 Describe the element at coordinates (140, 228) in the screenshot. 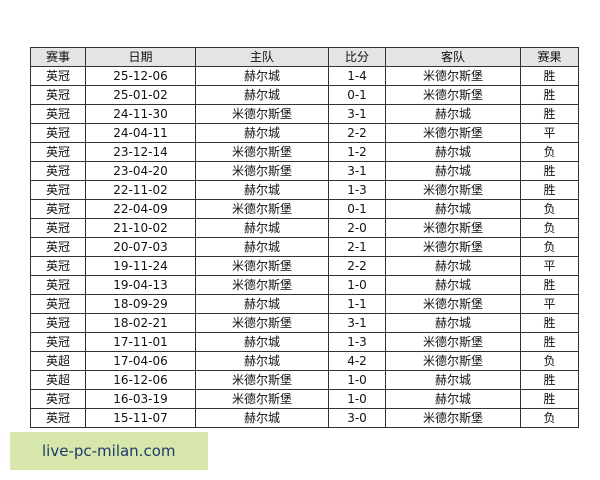

I see `table-cell: 21-10-02` at that location.